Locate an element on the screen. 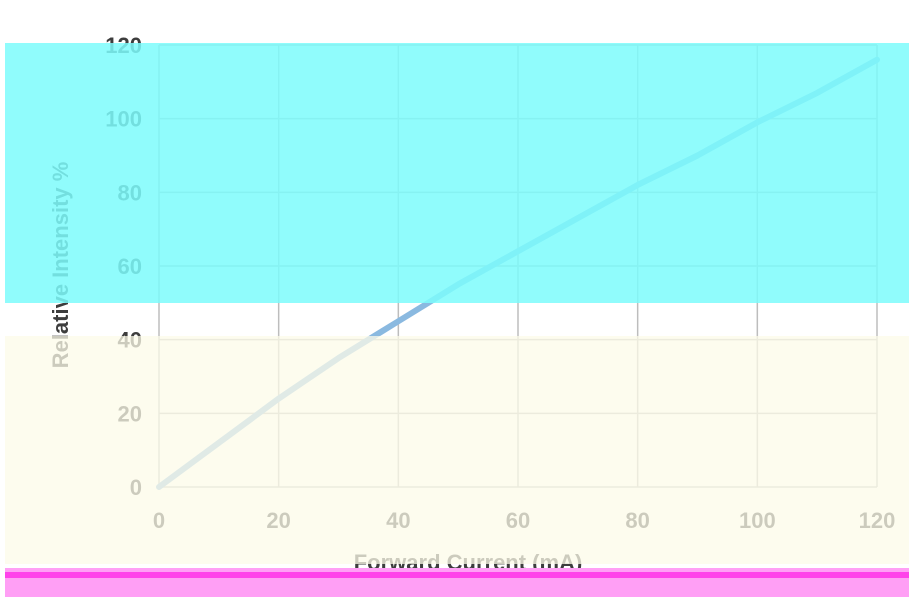 The image size is (909, 597). y-tick-label: 100 is located at coordinates (123, 119).